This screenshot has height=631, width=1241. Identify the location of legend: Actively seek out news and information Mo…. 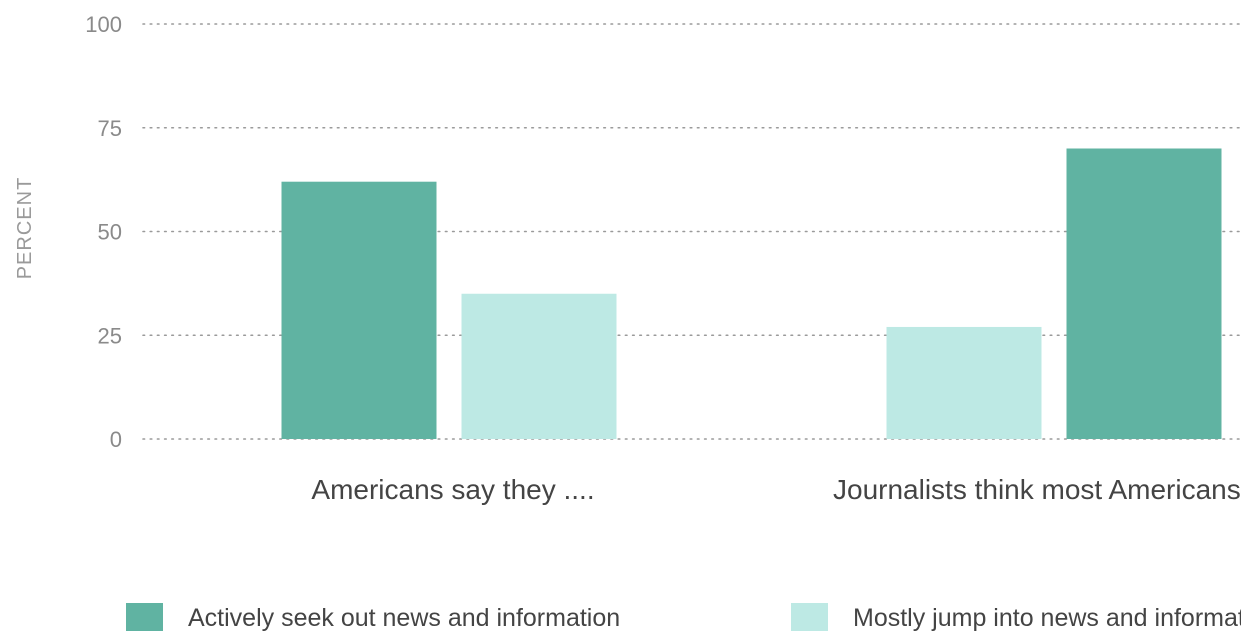
(683, 617).